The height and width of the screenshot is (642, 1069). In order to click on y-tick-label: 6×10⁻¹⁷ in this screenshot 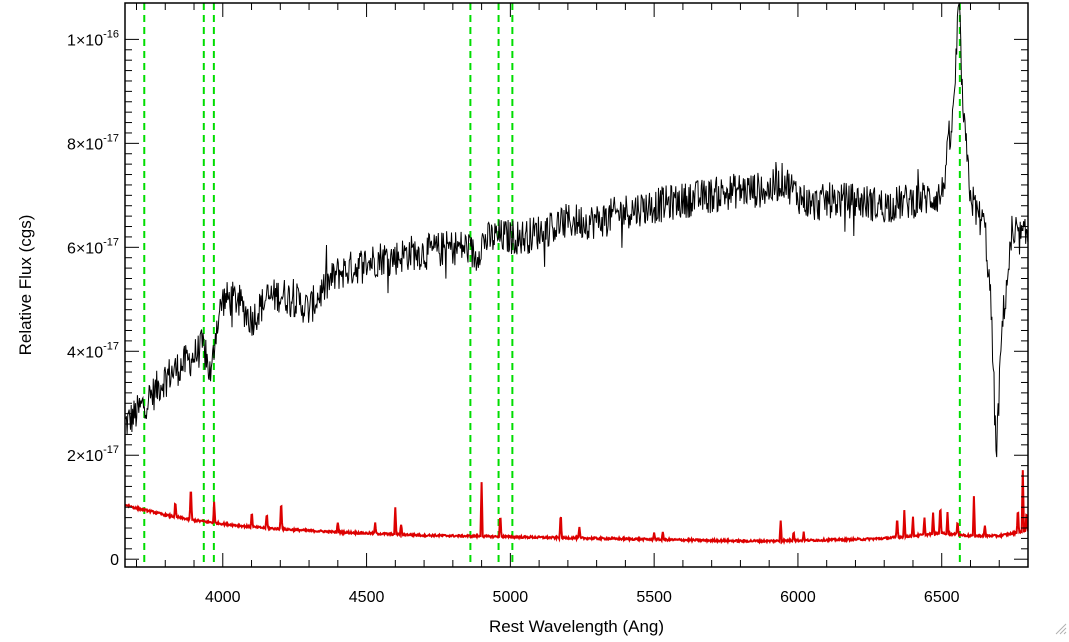, I will do `click(93, 246)`.